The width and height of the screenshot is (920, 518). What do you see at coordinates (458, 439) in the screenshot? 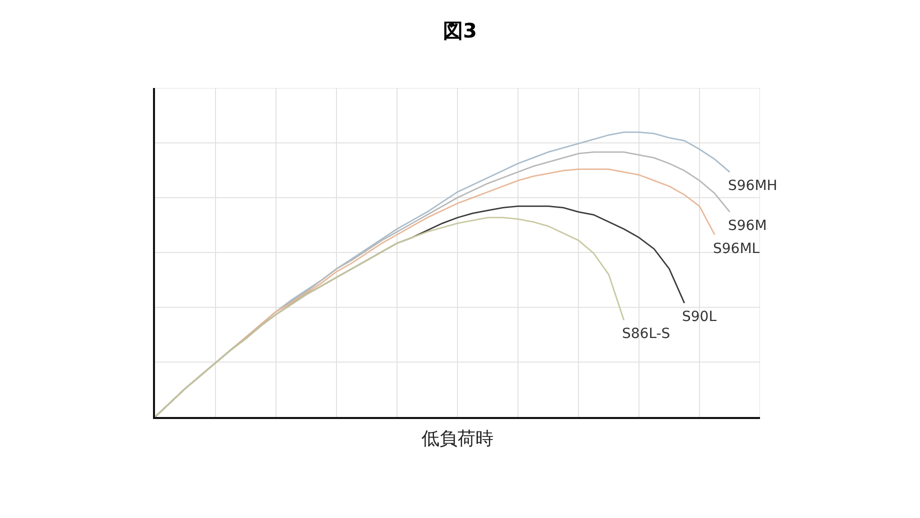
I see `x-axis-title: 低負荷時` at bounding box center [458, 439].